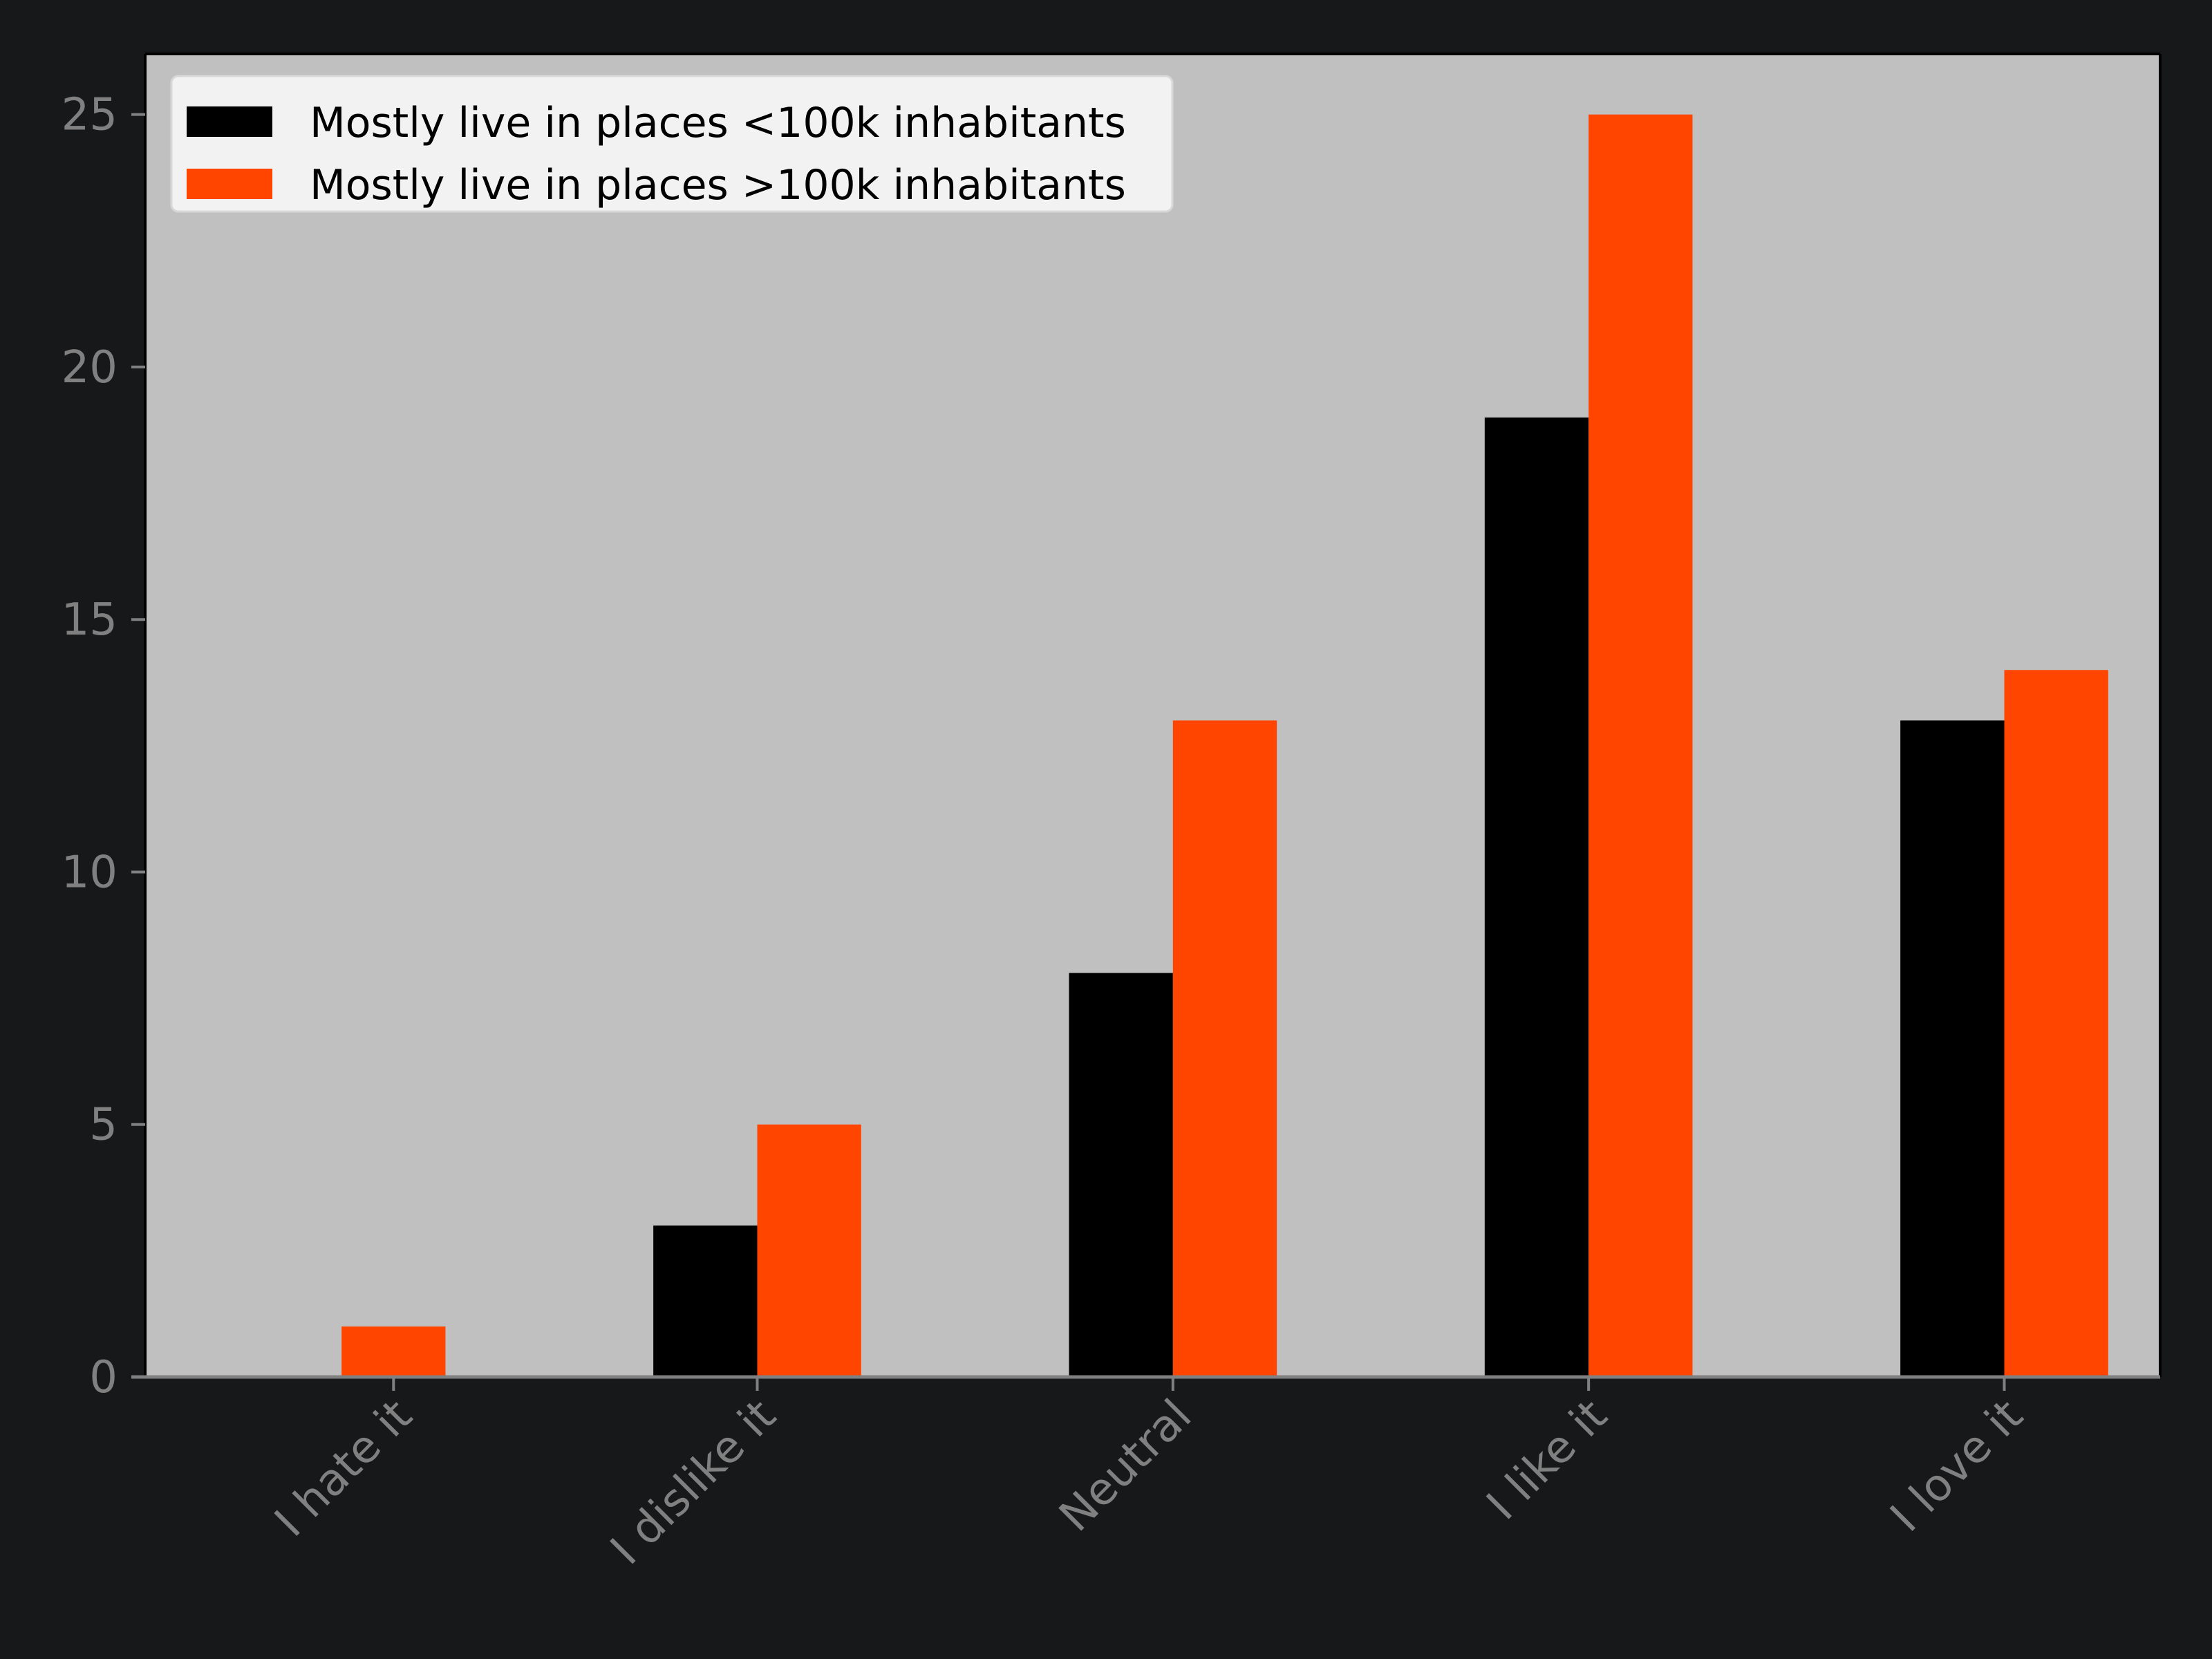 This screenshot has height=1659, width=2212. I want to click on bar-series2-neutral, so click(1224, 1049).